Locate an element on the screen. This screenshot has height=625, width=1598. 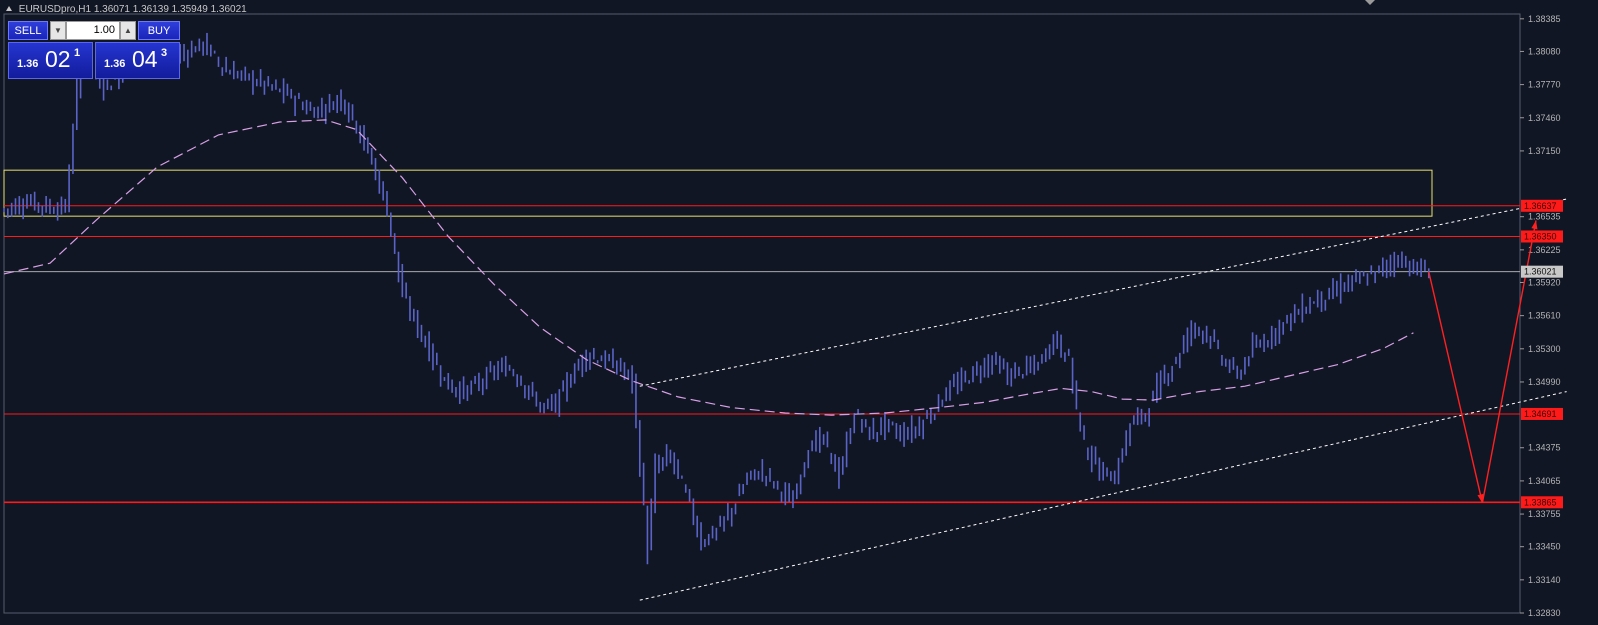
forecast-segment is located at coordinates (1456, 387).